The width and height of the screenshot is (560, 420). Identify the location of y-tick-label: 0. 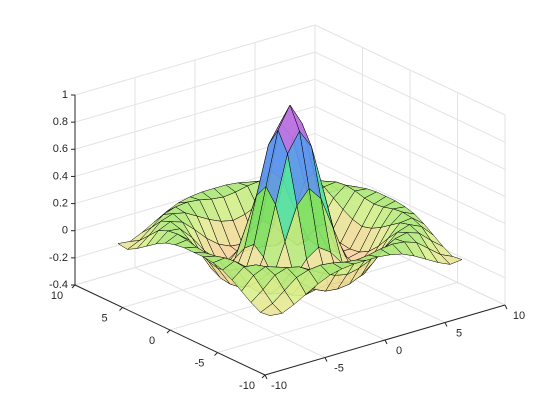
(152, 341).